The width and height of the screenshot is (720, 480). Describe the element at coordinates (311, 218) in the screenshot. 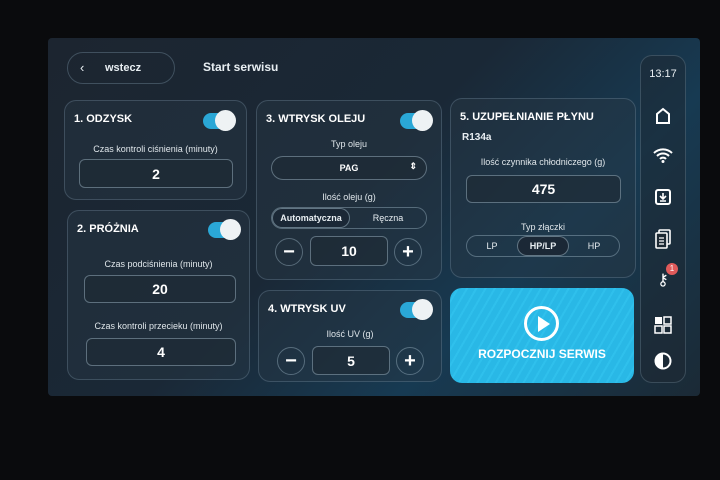

I see `mode-automatic: Automatyczna` at that location.